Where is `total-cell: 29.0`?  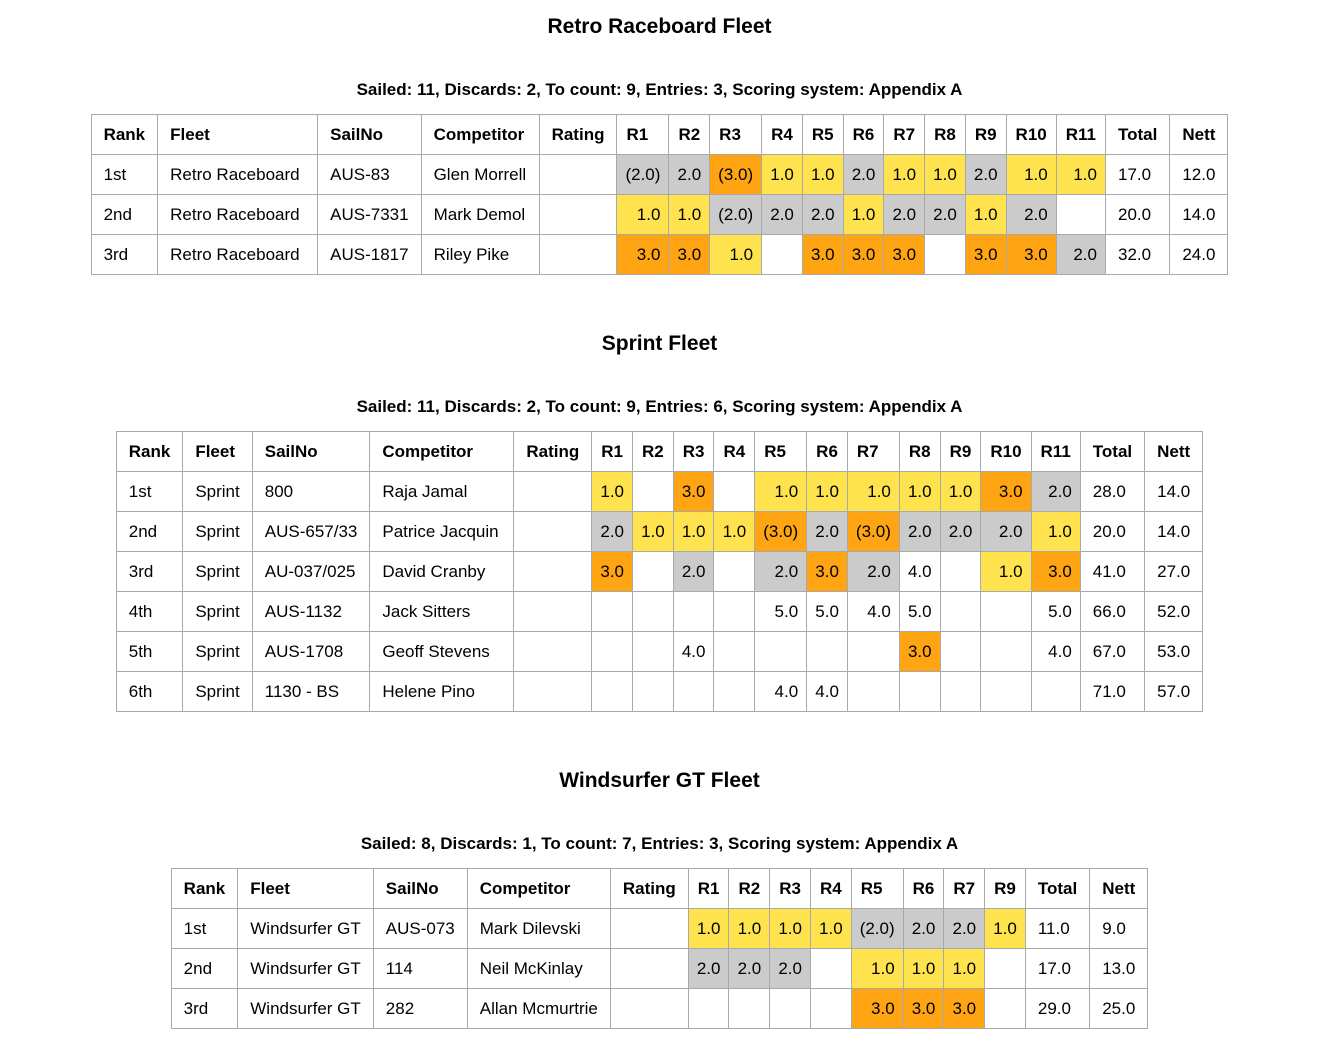 total-cell: 29.0 is located at coordinates (1057, 1008).